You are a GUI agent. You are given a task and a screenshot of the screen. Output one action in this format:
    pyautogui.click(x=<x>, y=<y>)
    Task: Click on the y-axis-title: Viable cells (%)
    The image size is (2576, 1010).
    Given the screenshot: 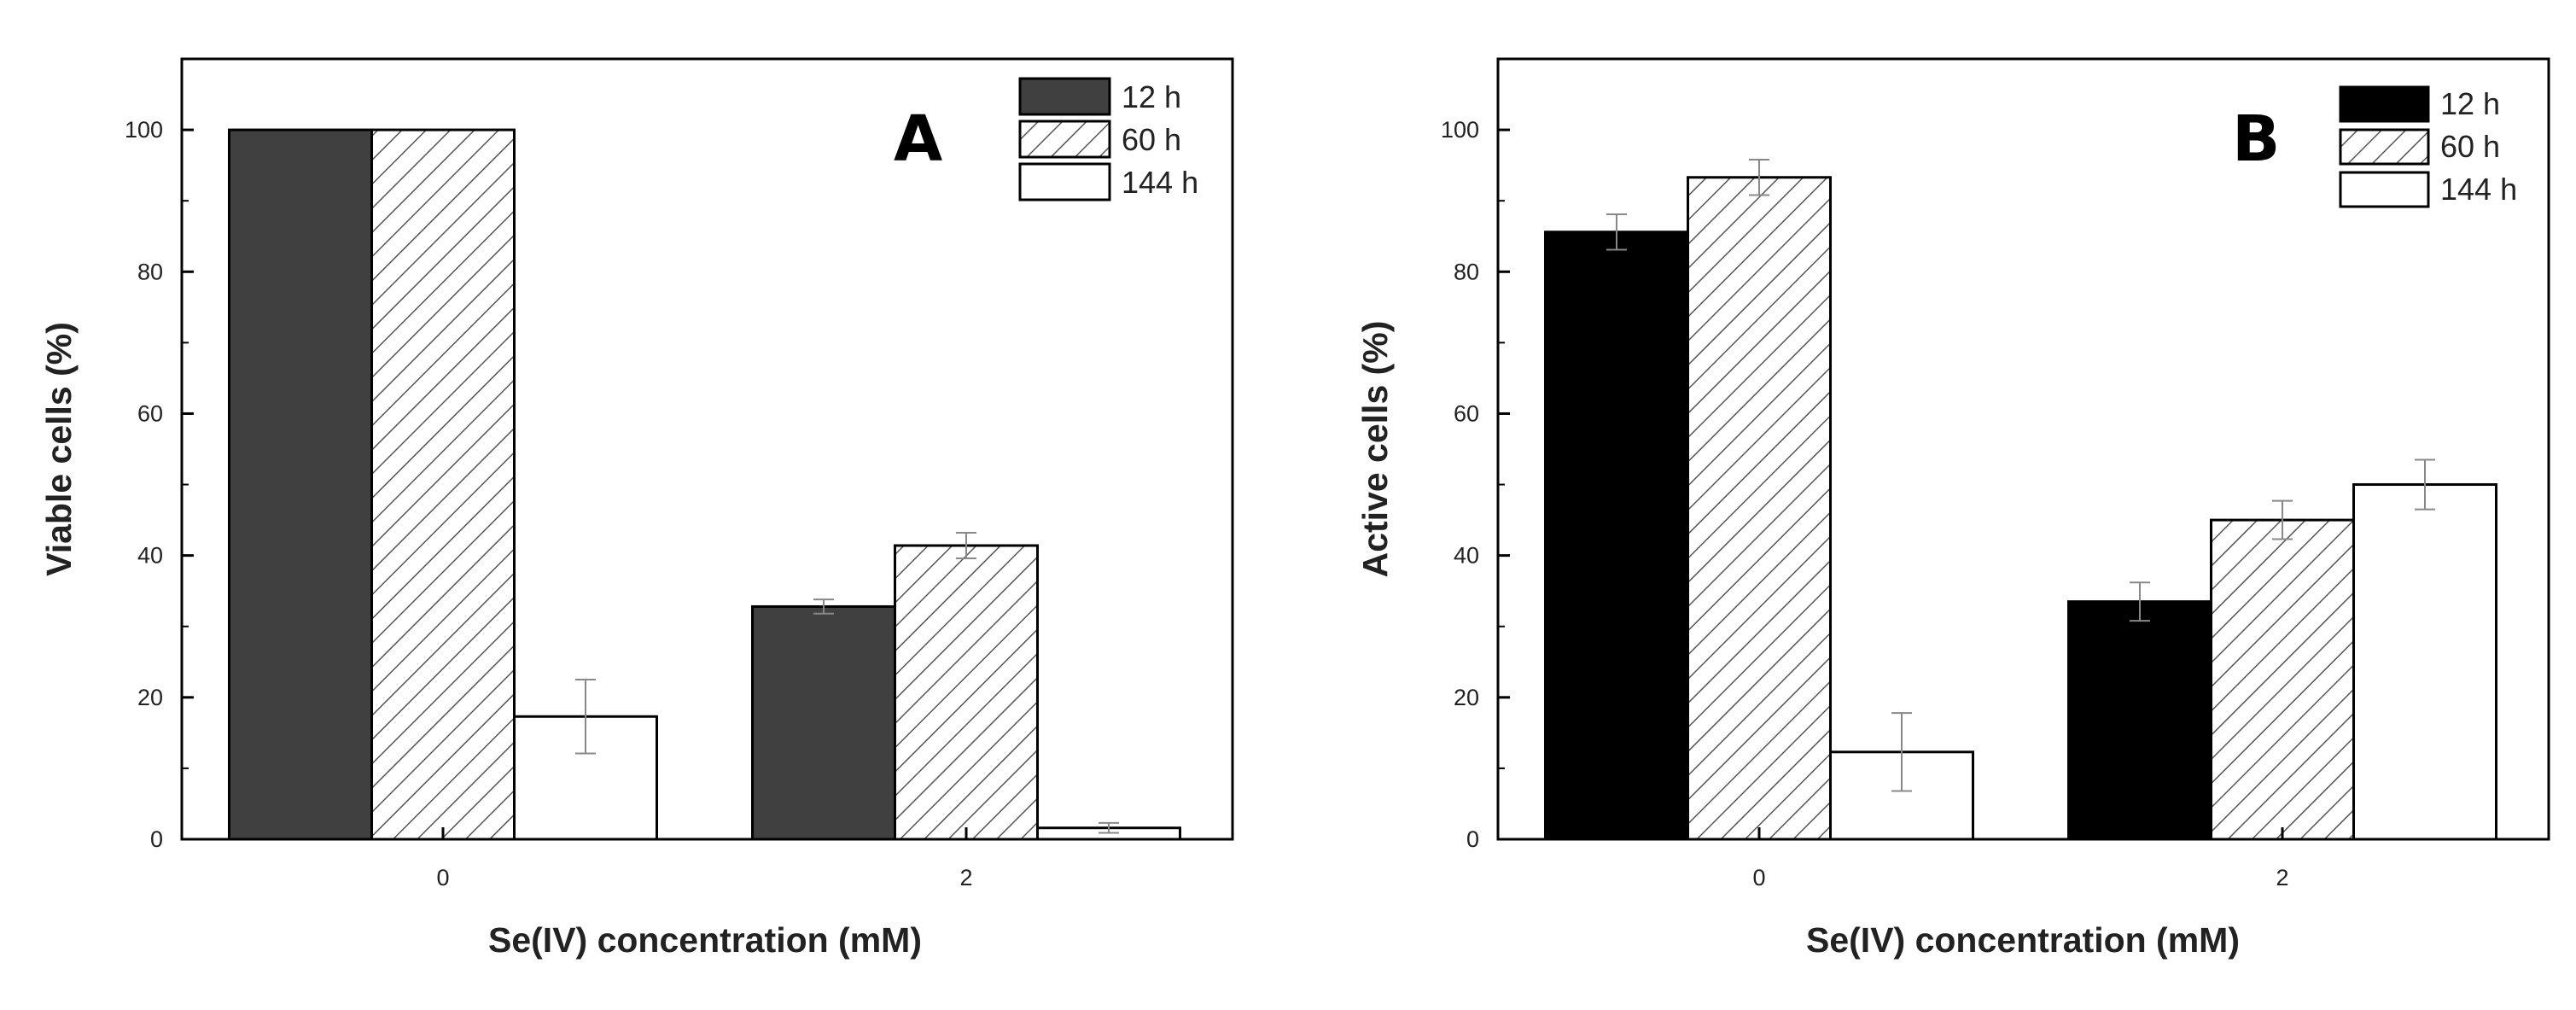 What is the action you would take?
    pyautogui.click(x=59, y=449)
    